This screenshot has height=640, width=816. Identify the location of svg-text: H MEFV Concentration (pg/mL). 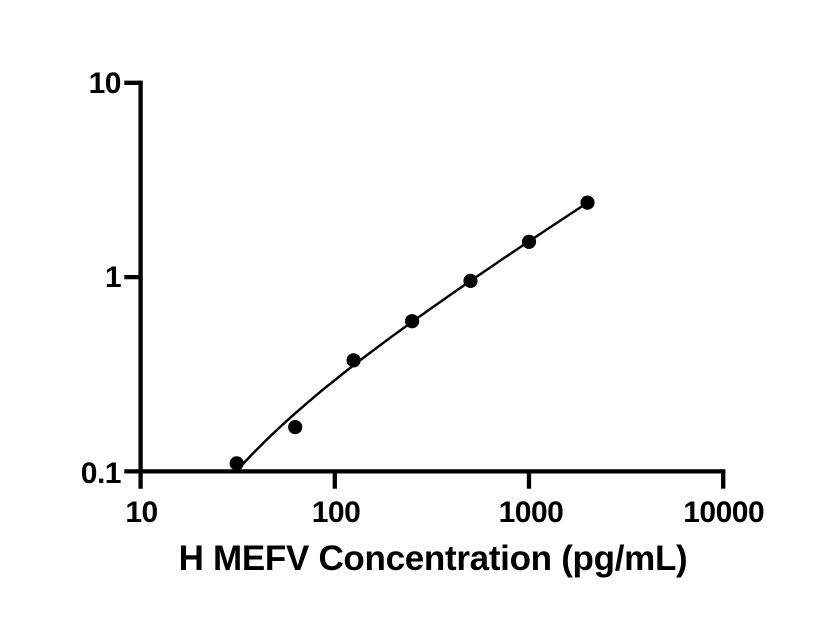
(433, 558).